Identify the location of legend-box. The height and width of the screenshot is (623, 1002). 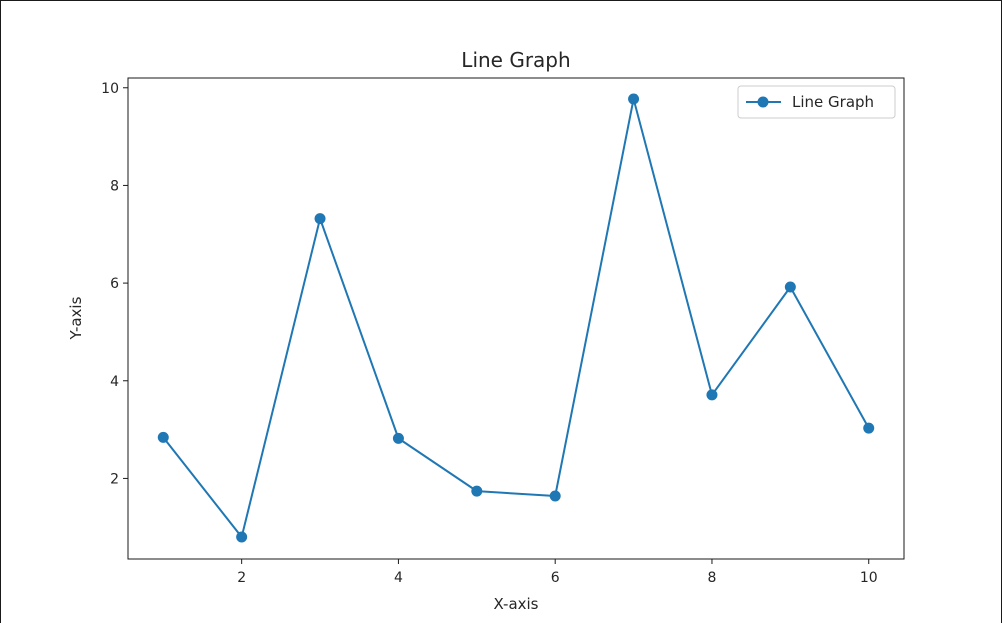
(816, 102).